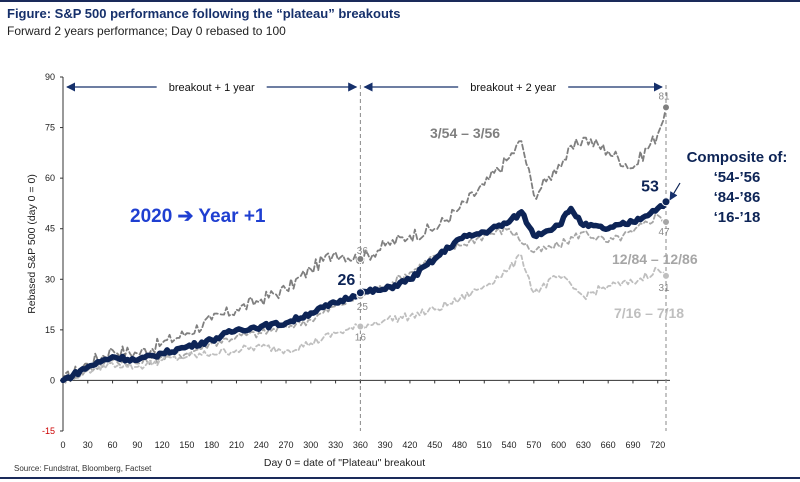 This screenshot has height=482, width=800. What do you see at coordinates (400, 1) in the screenshot?
I see `top-rule` at bounding box center [400, 1].